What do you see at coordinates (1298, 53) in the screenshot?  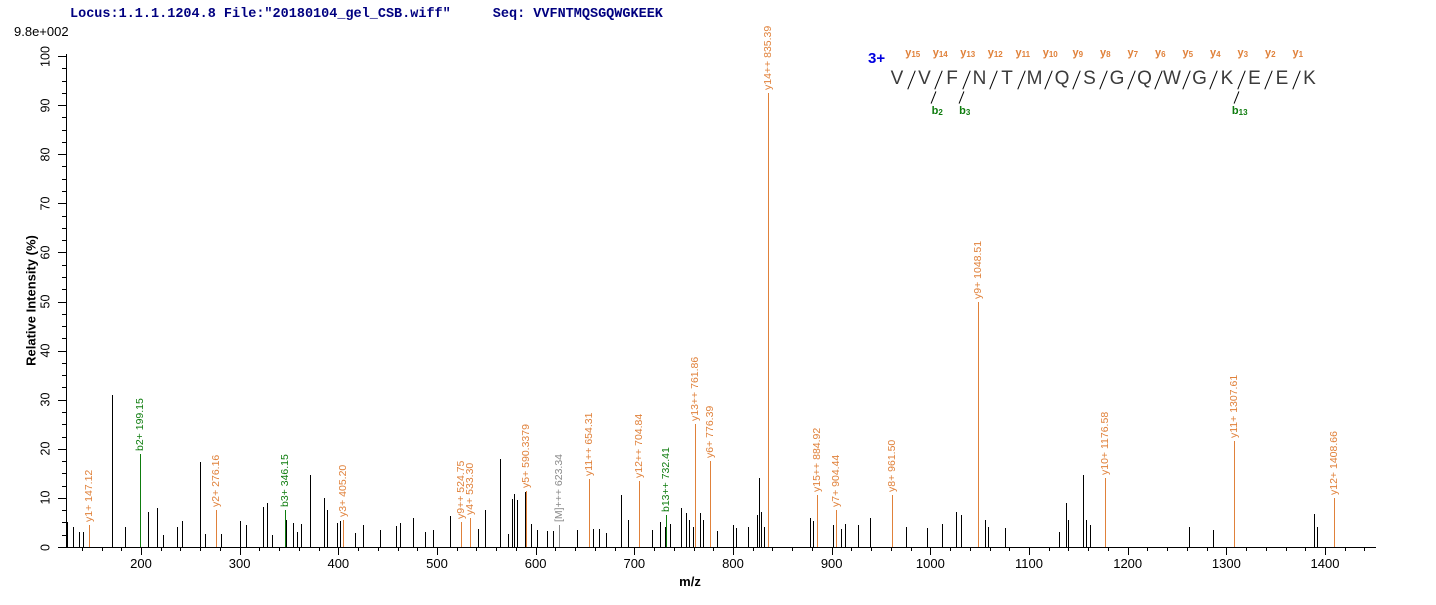 I see `y-ion-label: y1` at bounding box center [1298, 53].